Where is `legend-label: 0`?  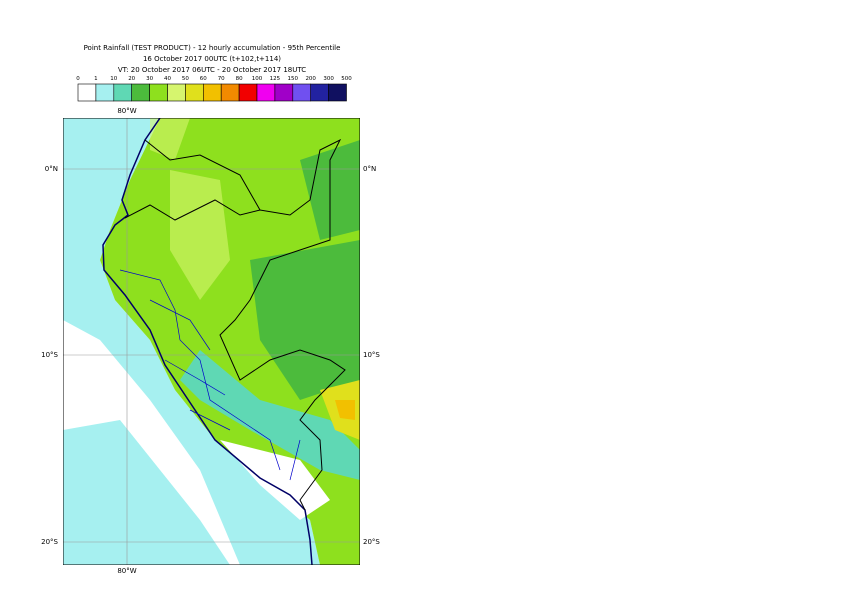
legend-label: 0 is located at coordinates (78, 79).